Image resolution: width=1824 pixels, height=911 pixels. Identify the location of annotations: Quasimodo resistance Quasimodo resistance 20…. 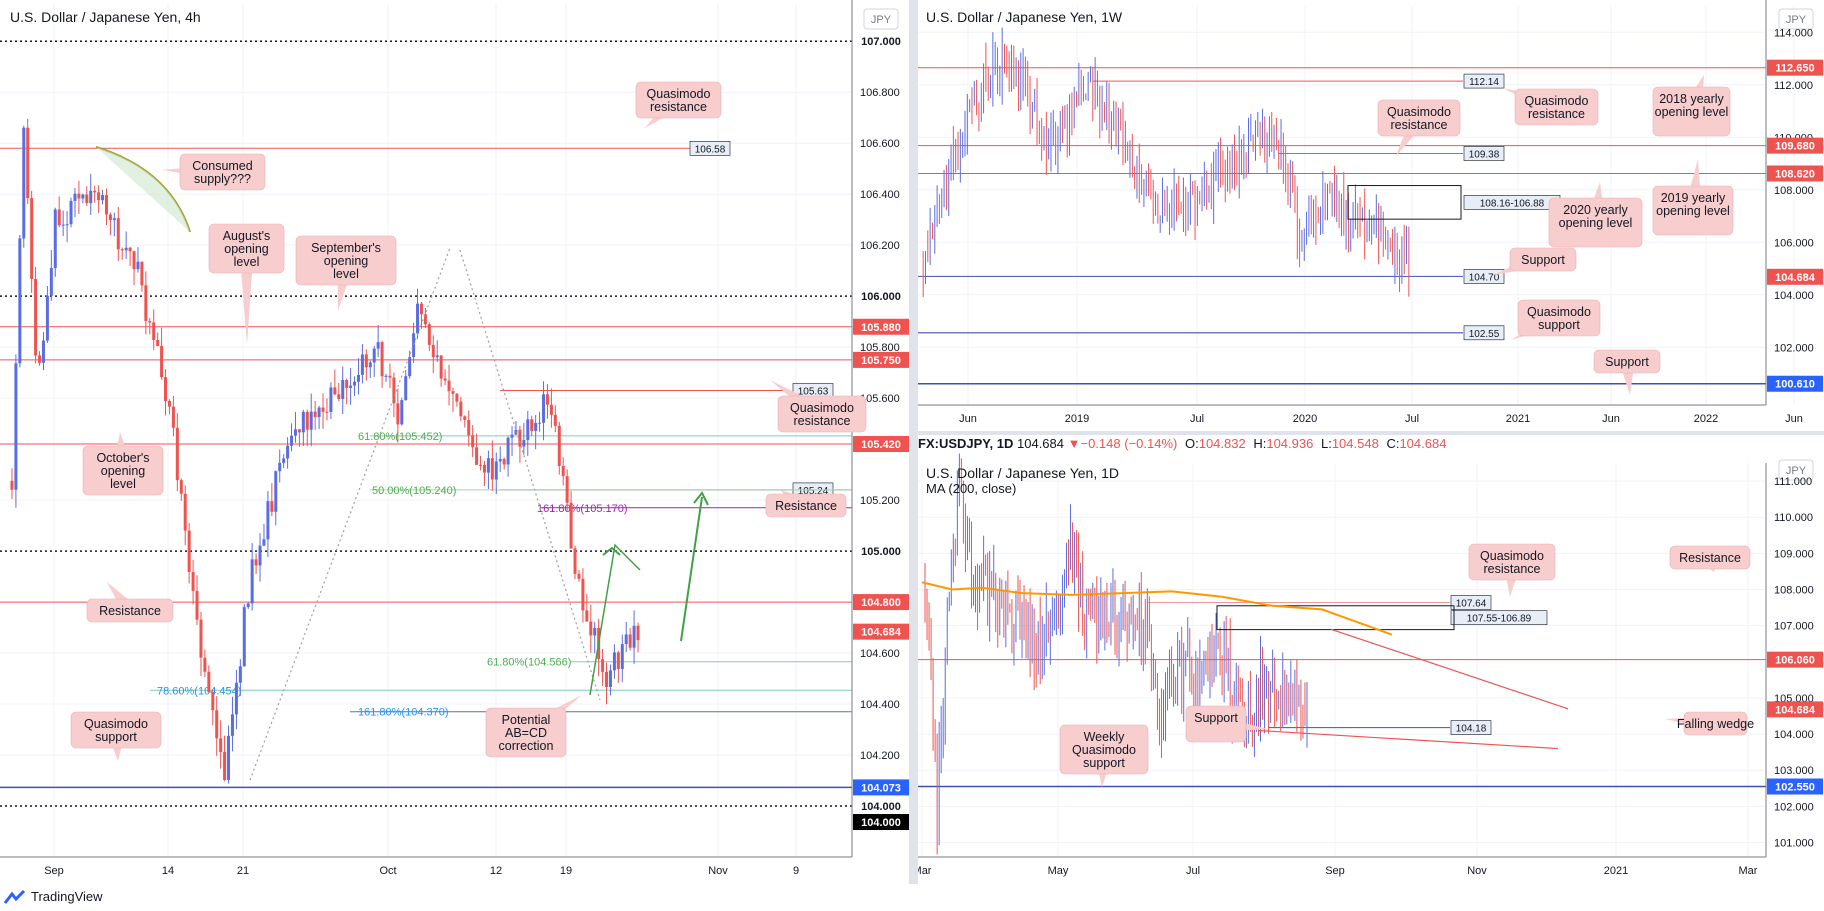
(1555, 235).